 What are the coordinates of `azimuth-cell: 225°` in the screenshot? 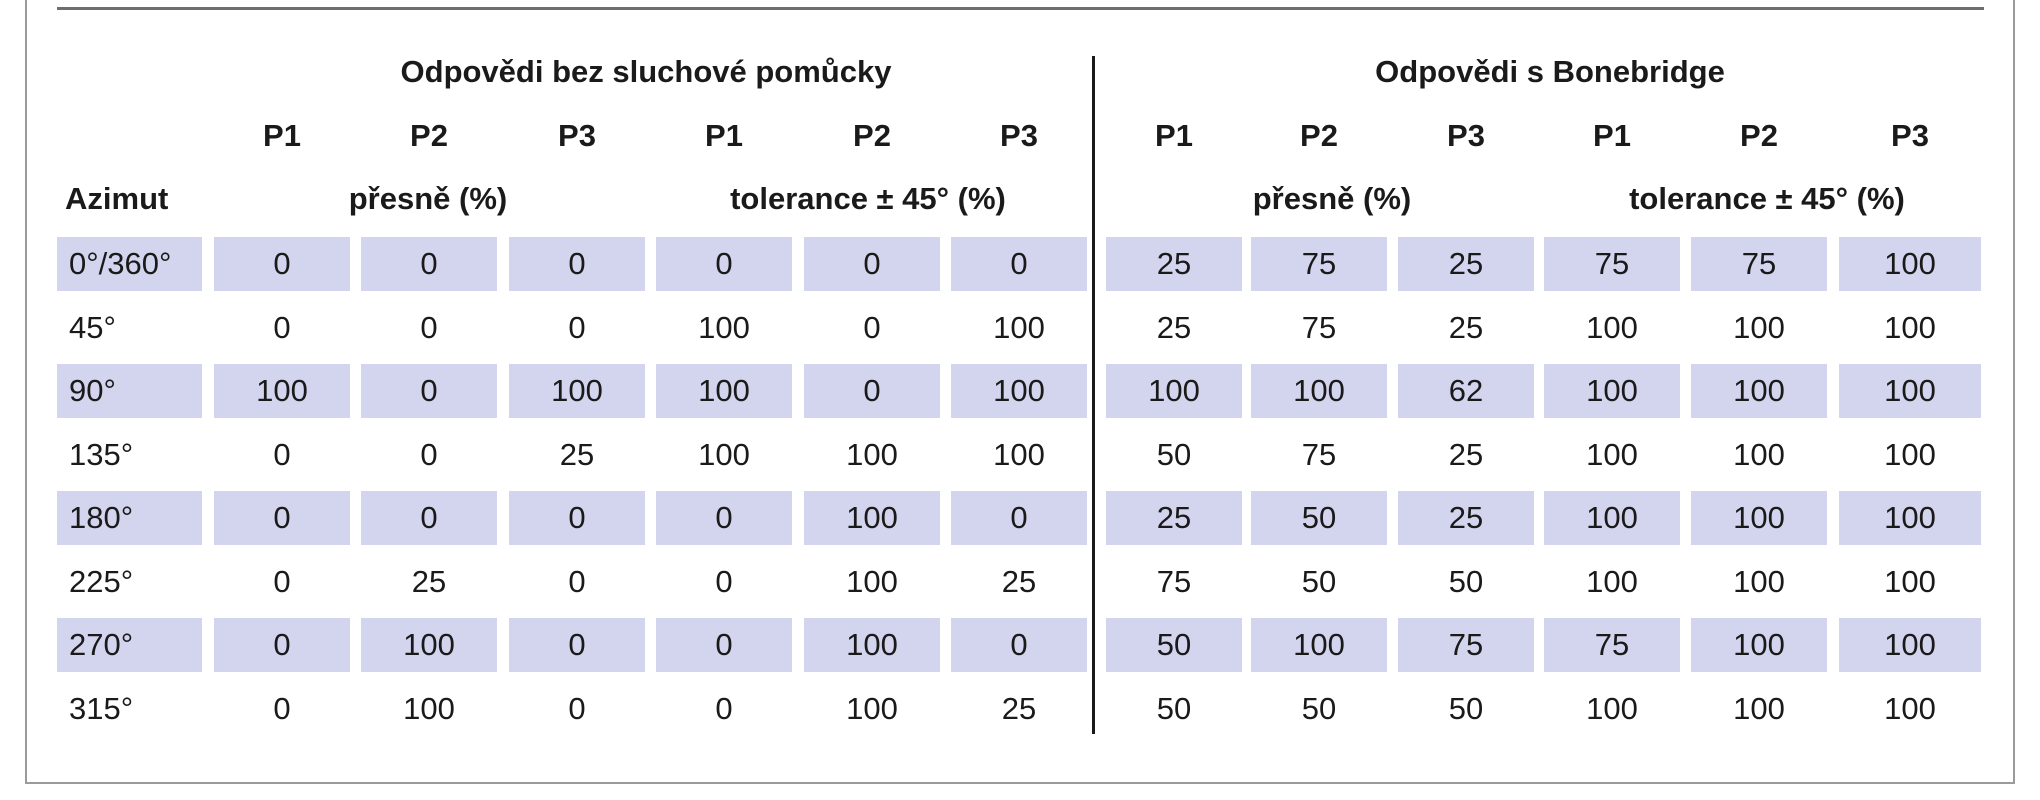 It's located at (101, 581).